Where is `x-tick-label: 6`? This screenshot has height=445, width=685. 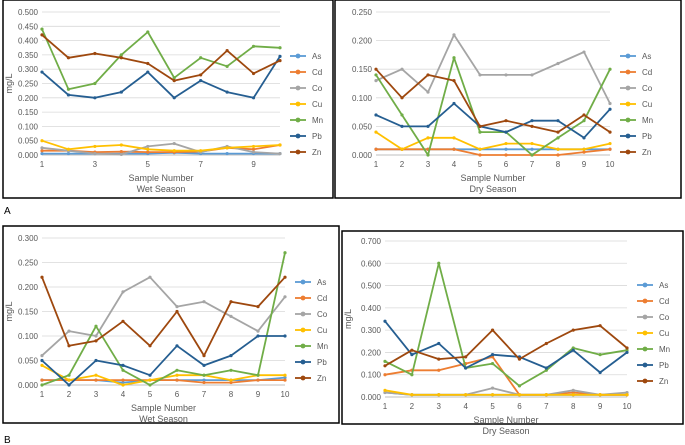 x-tick-label: 6 is located at coordinates (177, 394).